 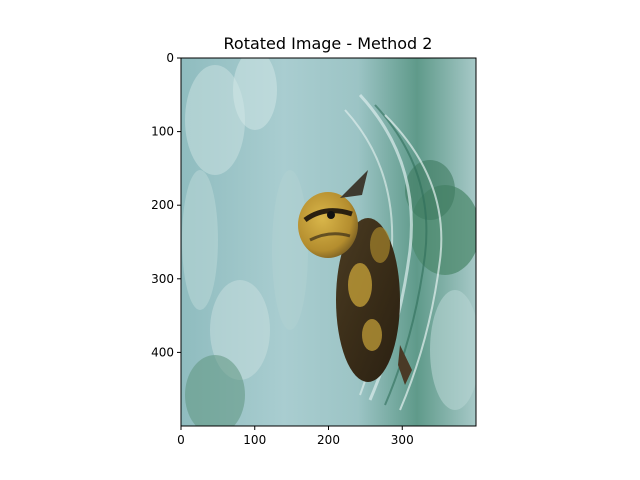 What do you see at coordinates (328, 43) in the screenshot?
I see `chart-title: Rotated Image - Method 2` at bounding box center [328, 43].